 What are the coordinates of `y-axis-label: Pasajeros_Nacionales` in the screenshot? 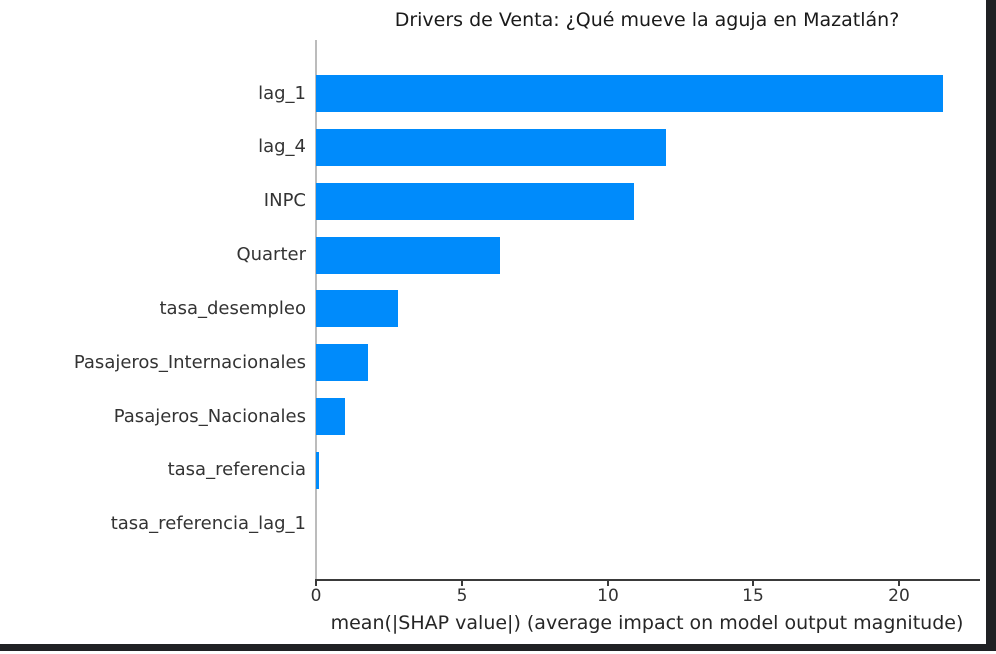 It's located at (209, 416).